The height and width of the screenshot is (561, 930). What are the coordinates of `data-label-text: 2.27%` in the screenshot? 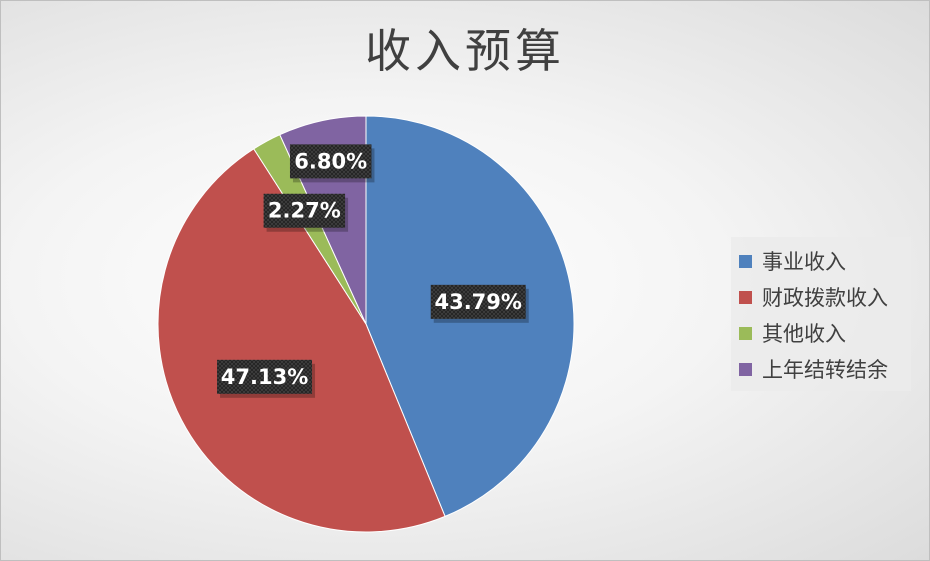 It's located at (304, 211).